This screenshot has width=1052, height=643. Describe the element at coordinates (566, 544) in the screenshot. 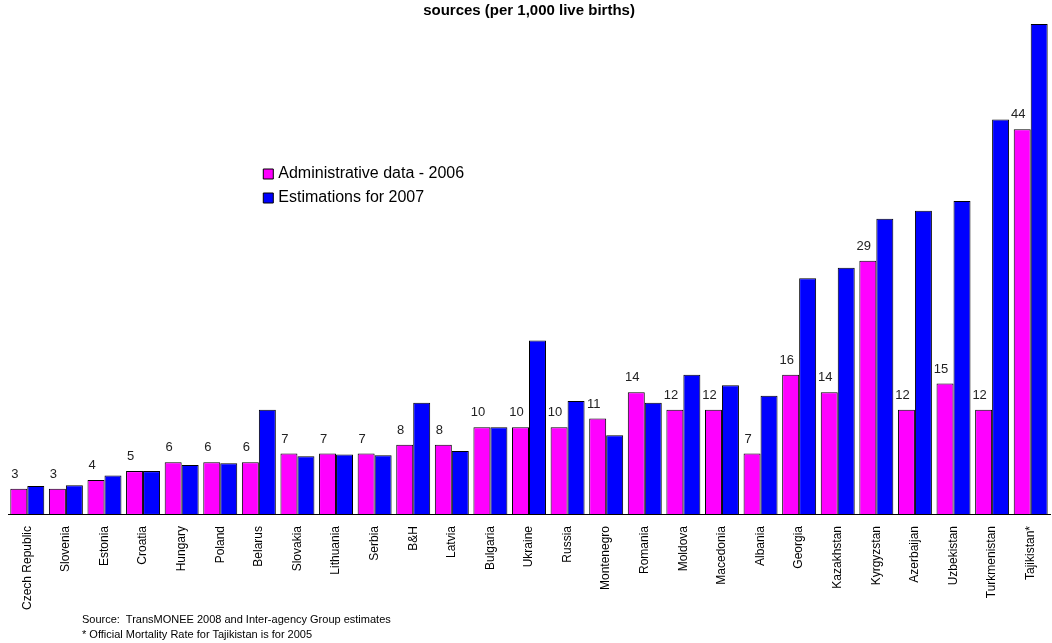

I see `x-tick-label: Russia` at that location.